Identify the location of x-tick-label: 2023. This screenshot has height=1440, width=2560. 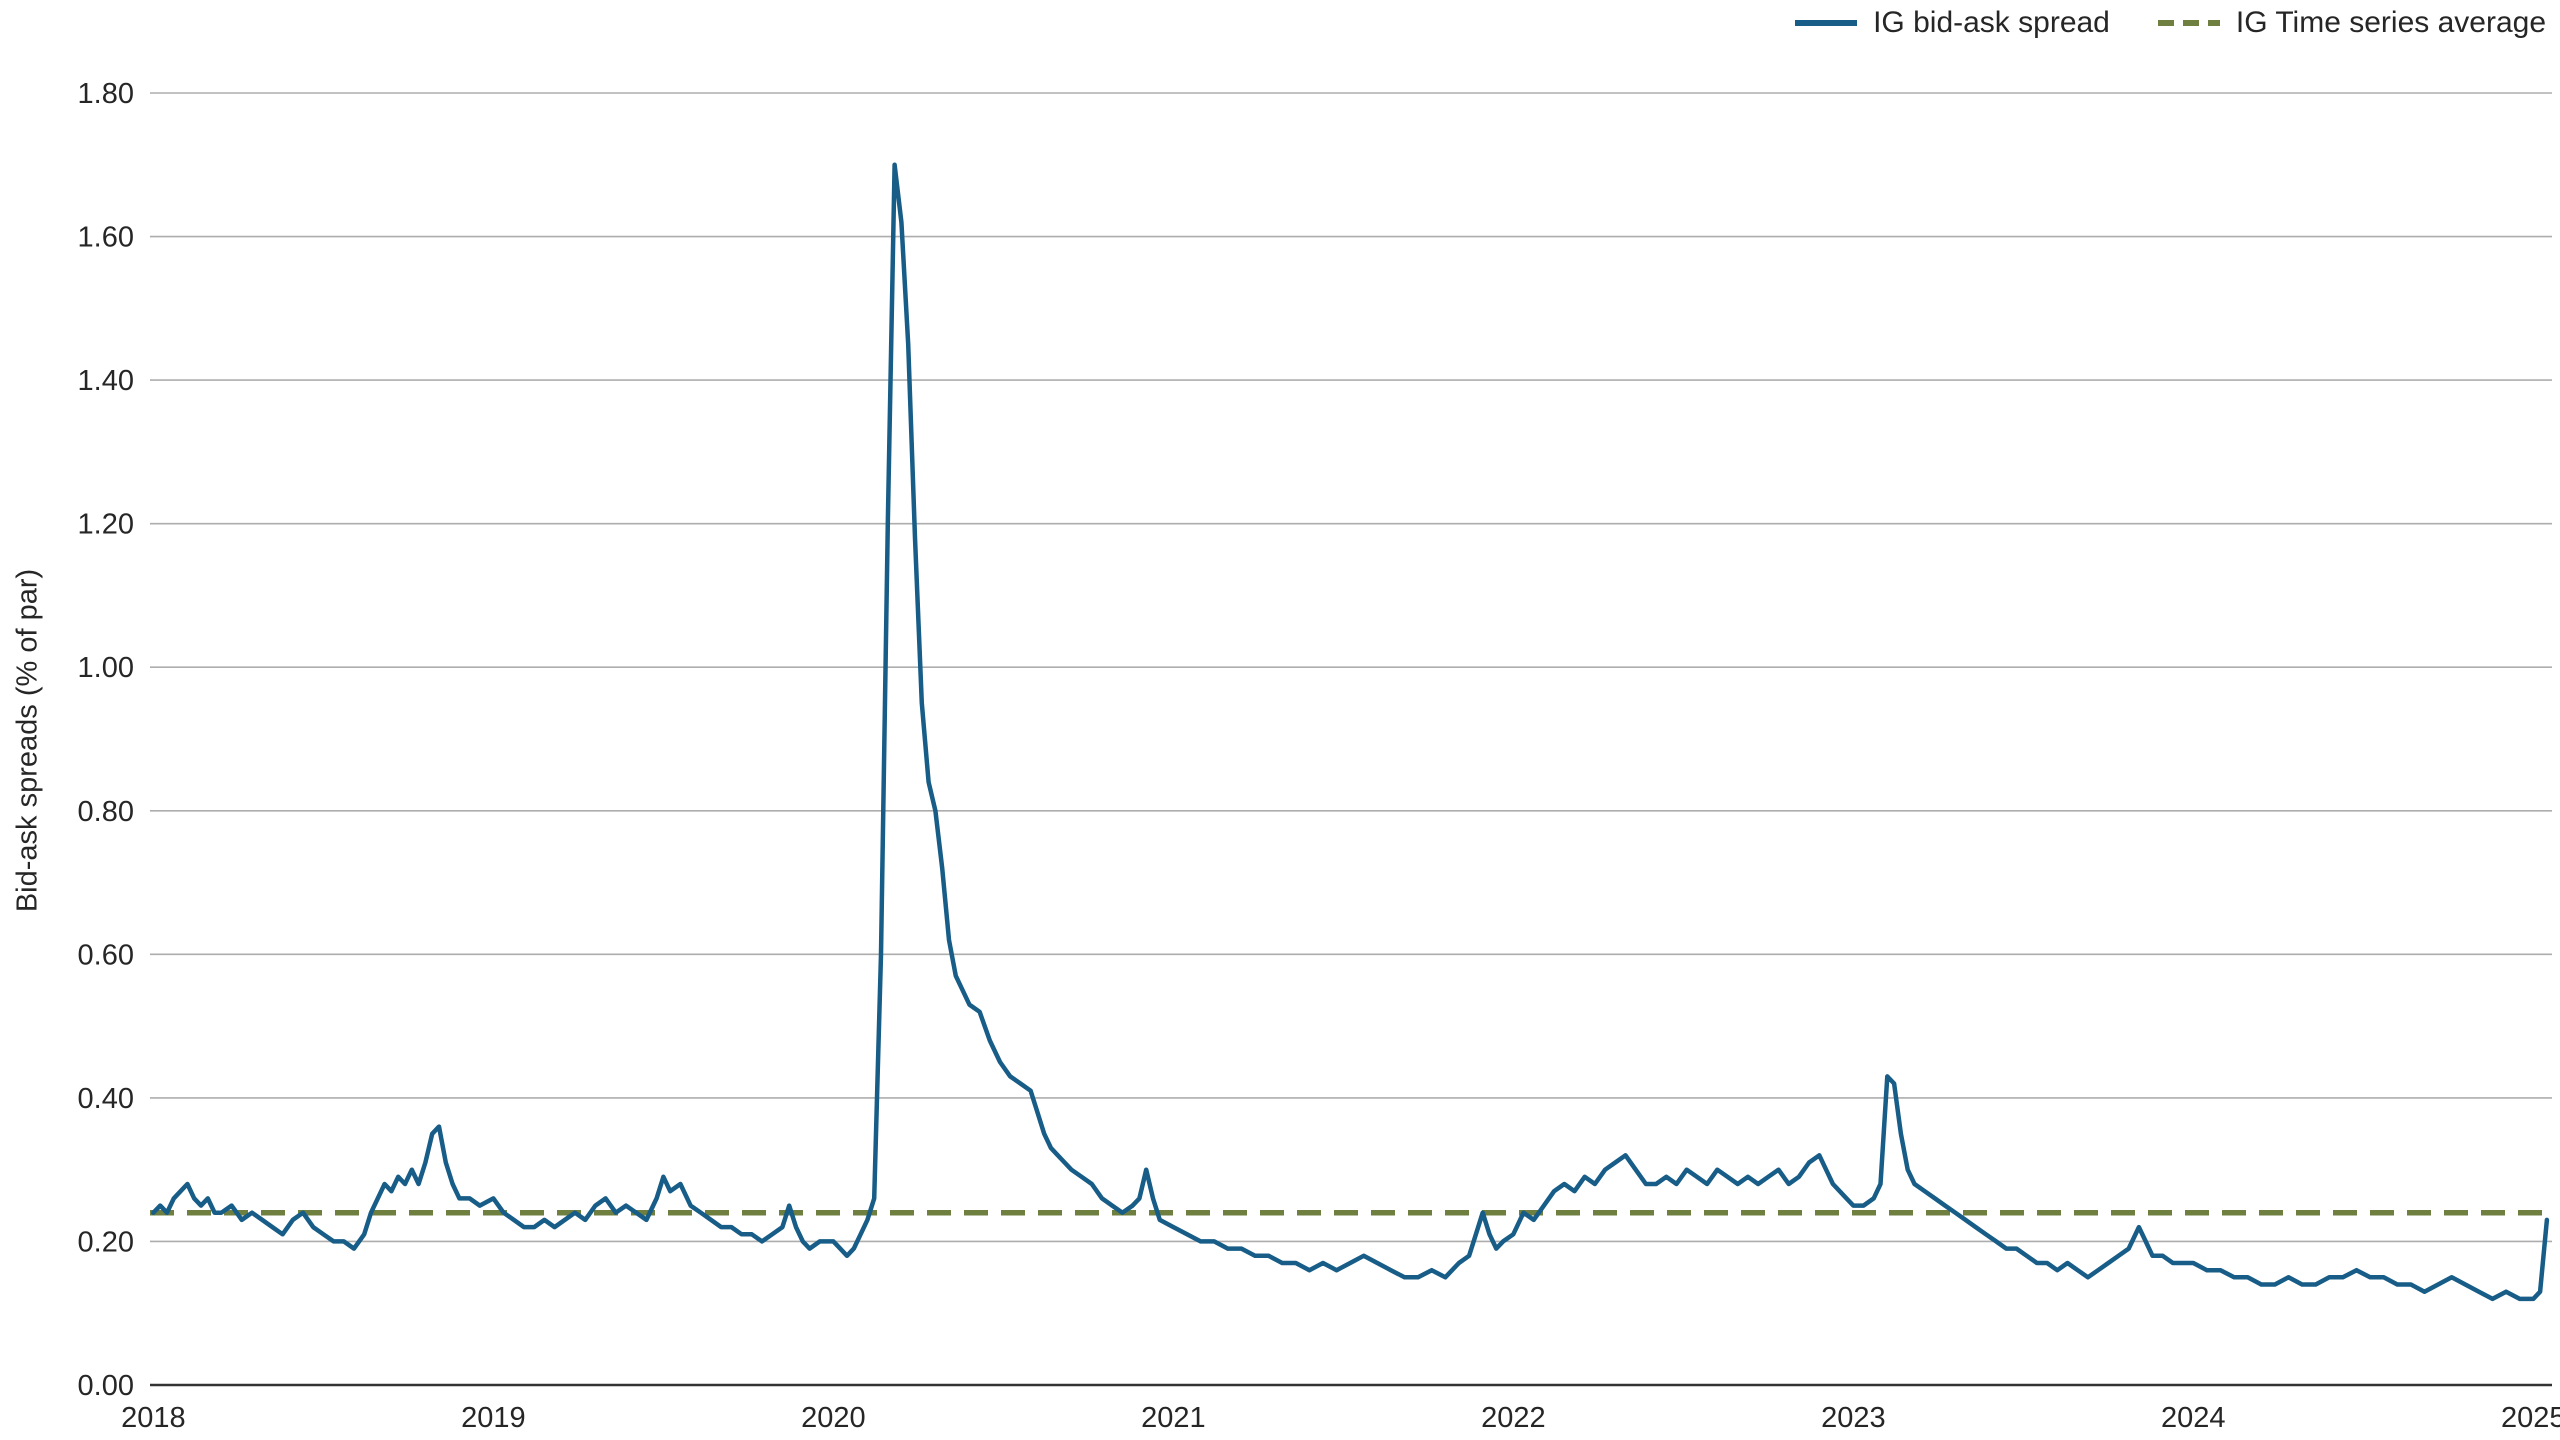
(1853, 1418).